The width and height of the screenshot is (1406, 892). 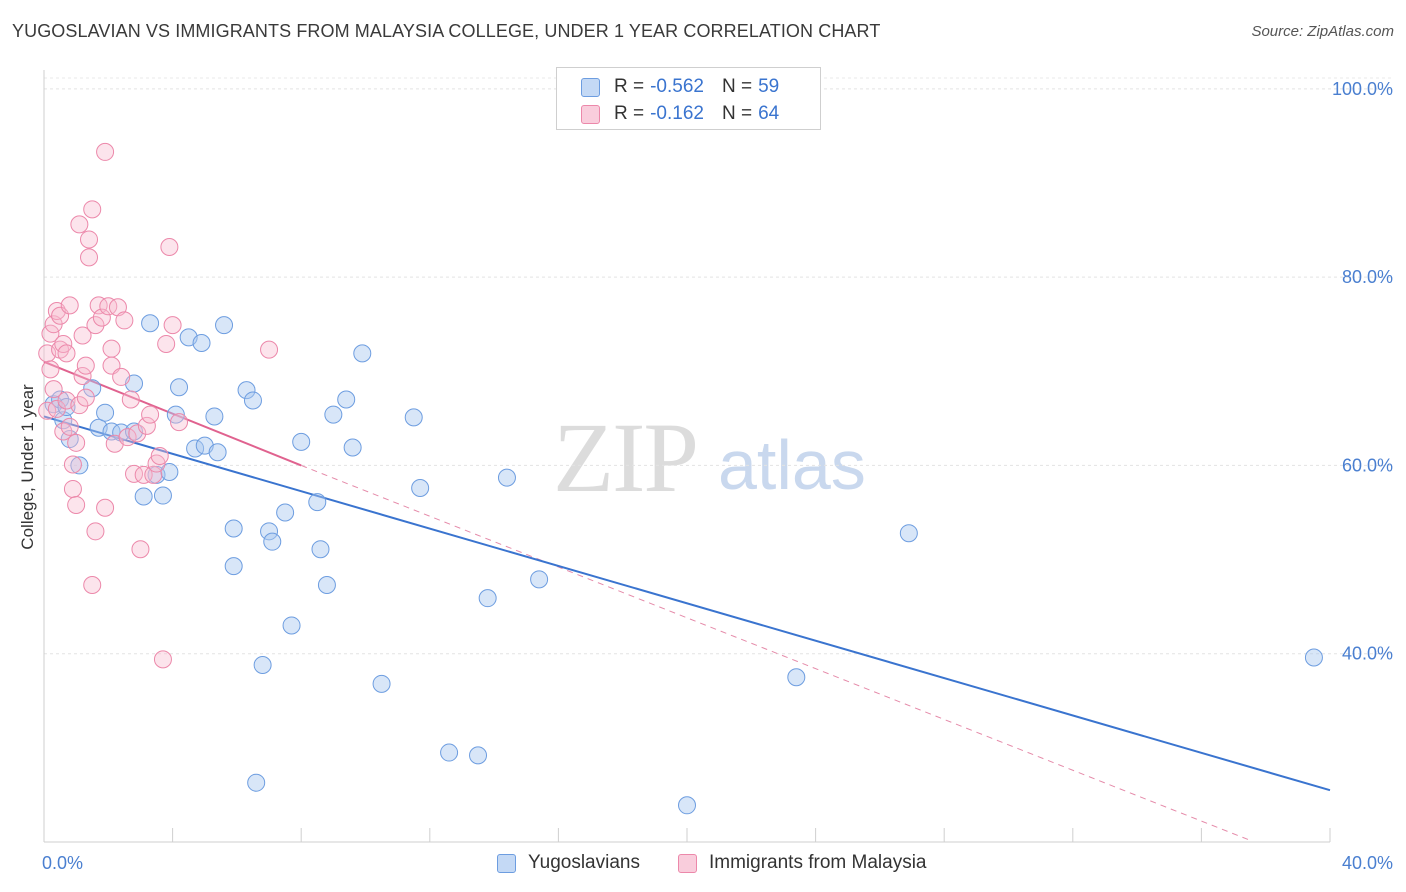 I want to click on legend-n-value: 59, so click(x=769, y=86).